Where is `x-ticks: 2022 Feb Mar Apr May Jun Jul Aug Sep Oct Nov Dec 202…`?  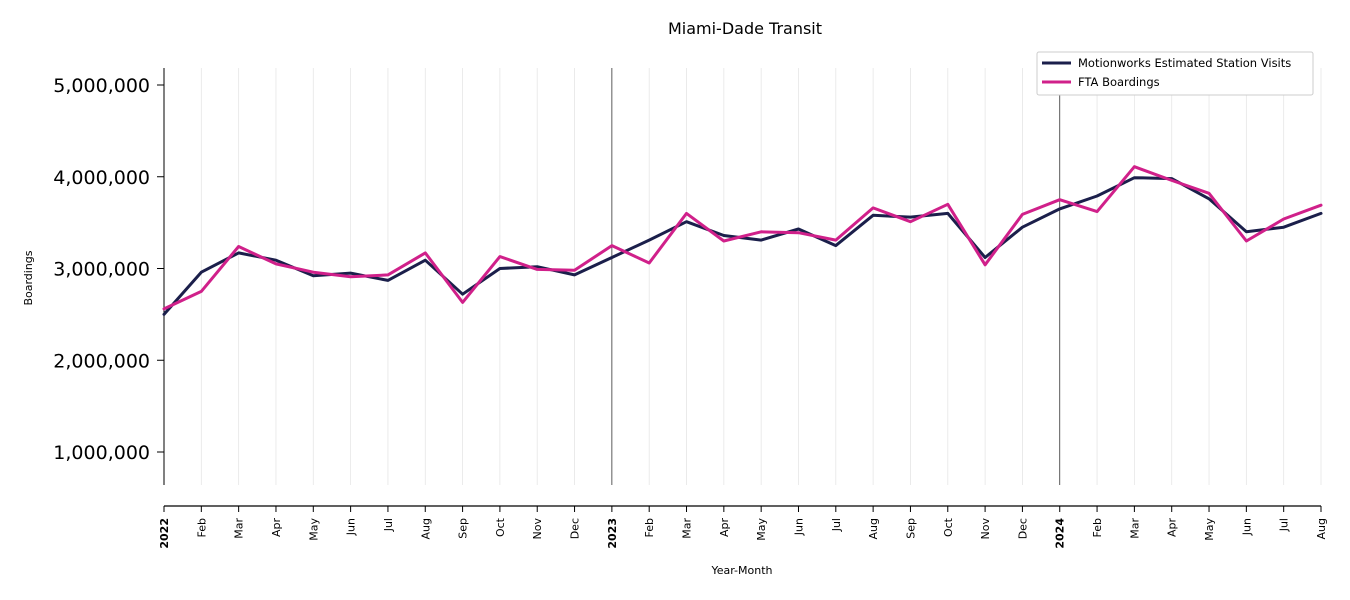 x-ticks: 2022 Feb Mar Apr May Jun Jul Aug Sep Oct Nov Dec 202… is located at coordinates (743, 527).